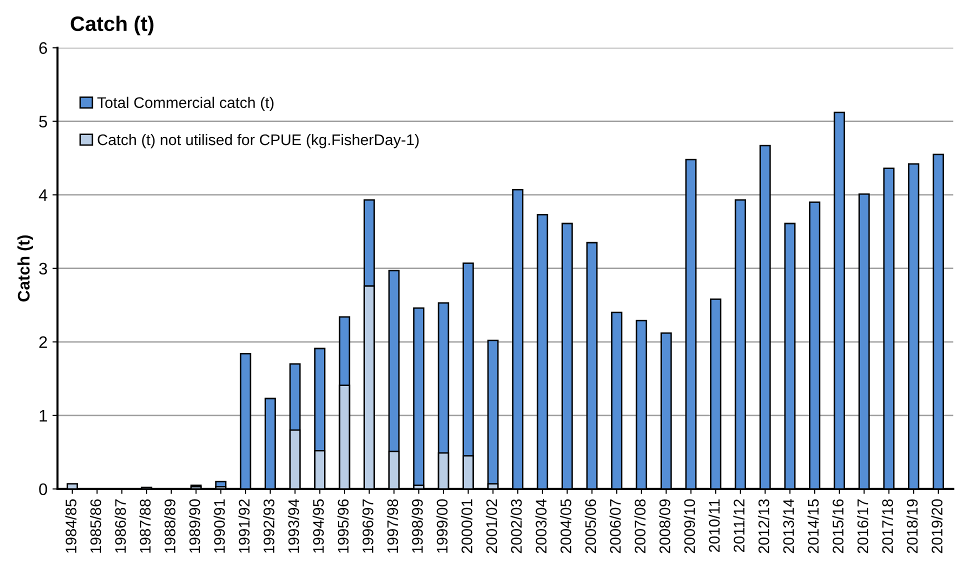 The height and width of the screenshot is (562, 958). Describe the element at coordinates (714, 525) in the screenshot. I see `x-tick-label: 2010/11` at that location.